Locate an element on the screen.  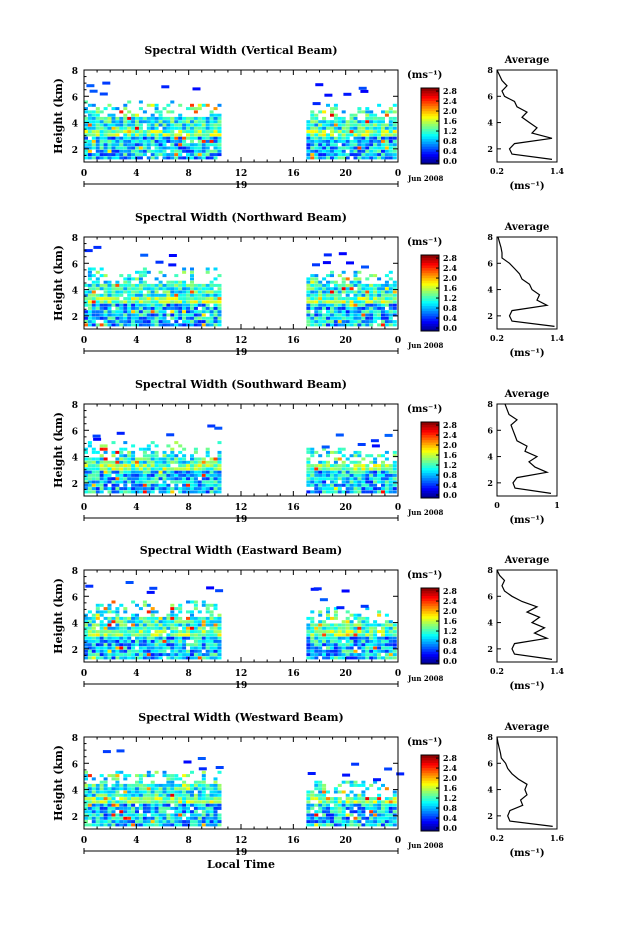
colorbar-segment is located at coordinates (430, 799).